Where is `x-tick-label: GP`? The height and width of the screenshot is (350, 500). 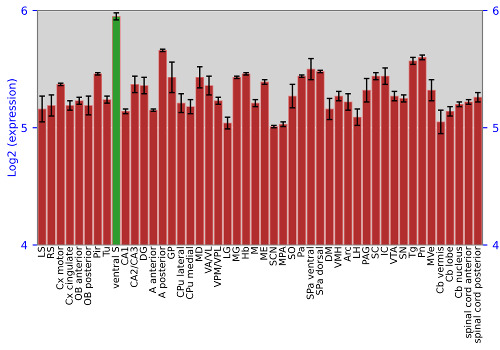 x-tick-label: GP is located at coordinates (171, 252).